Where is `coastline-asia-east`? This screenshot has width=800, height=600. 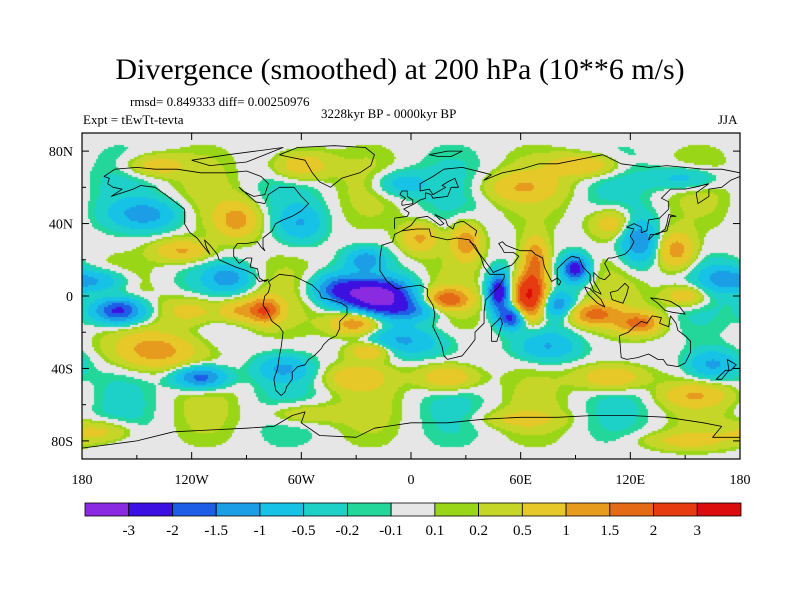 coastline-asia-east is located at coordinates (605, 235).